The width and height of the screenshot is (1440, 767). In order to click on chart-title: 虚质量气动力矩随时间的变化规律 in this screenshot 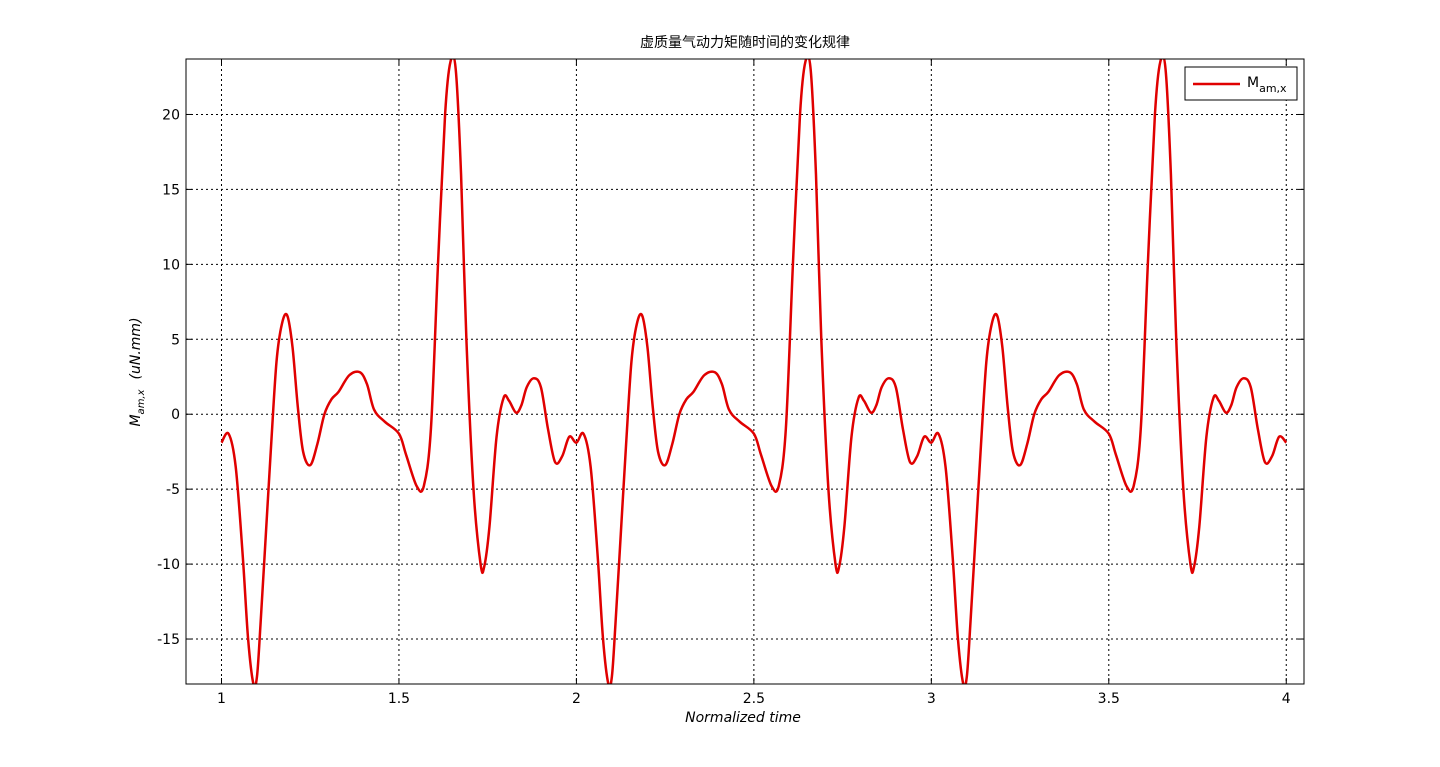, I will do `click(745, 43)`.